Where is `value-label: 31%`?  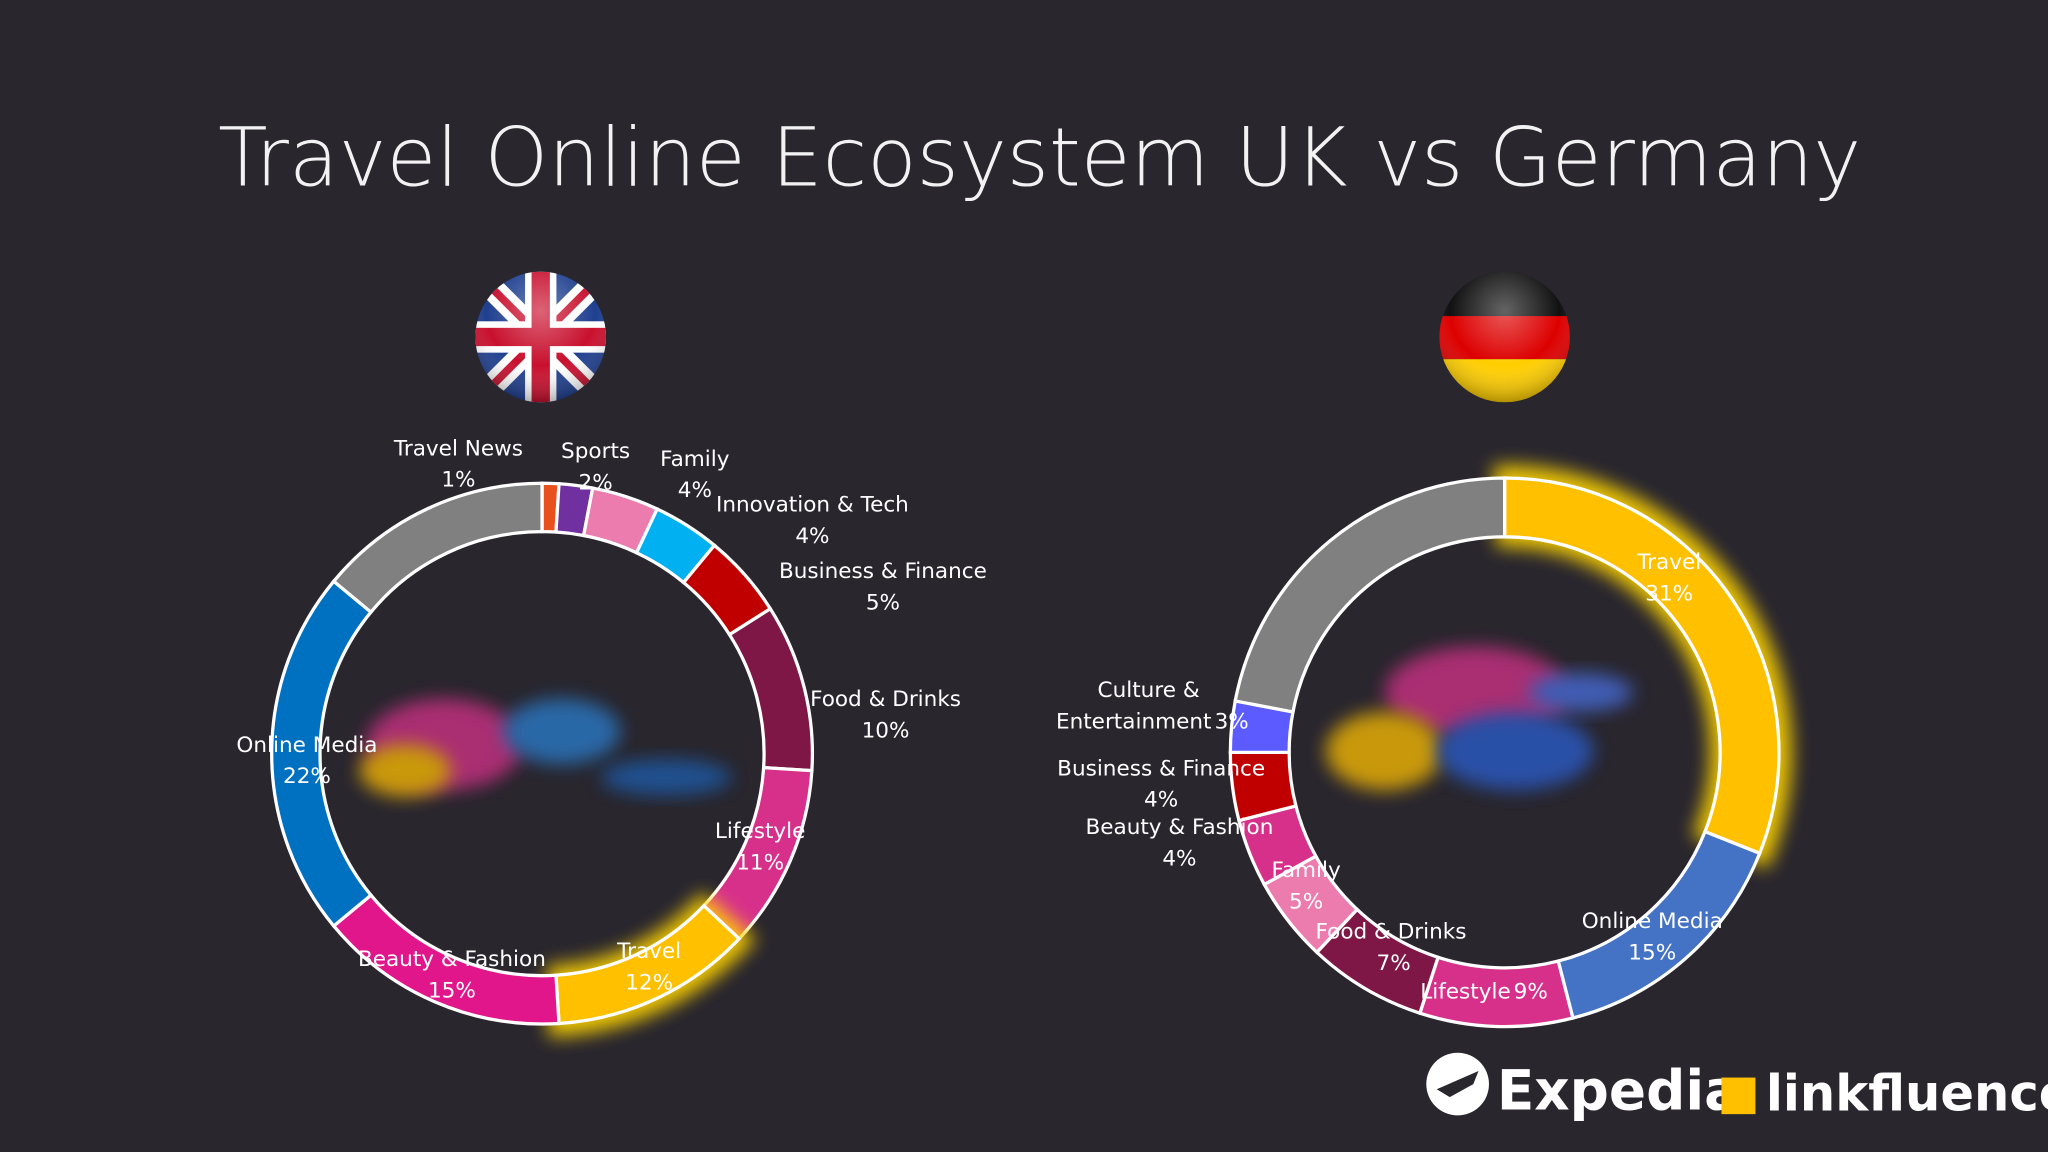
value-label: 31% is located at coordinates (1669, 593).